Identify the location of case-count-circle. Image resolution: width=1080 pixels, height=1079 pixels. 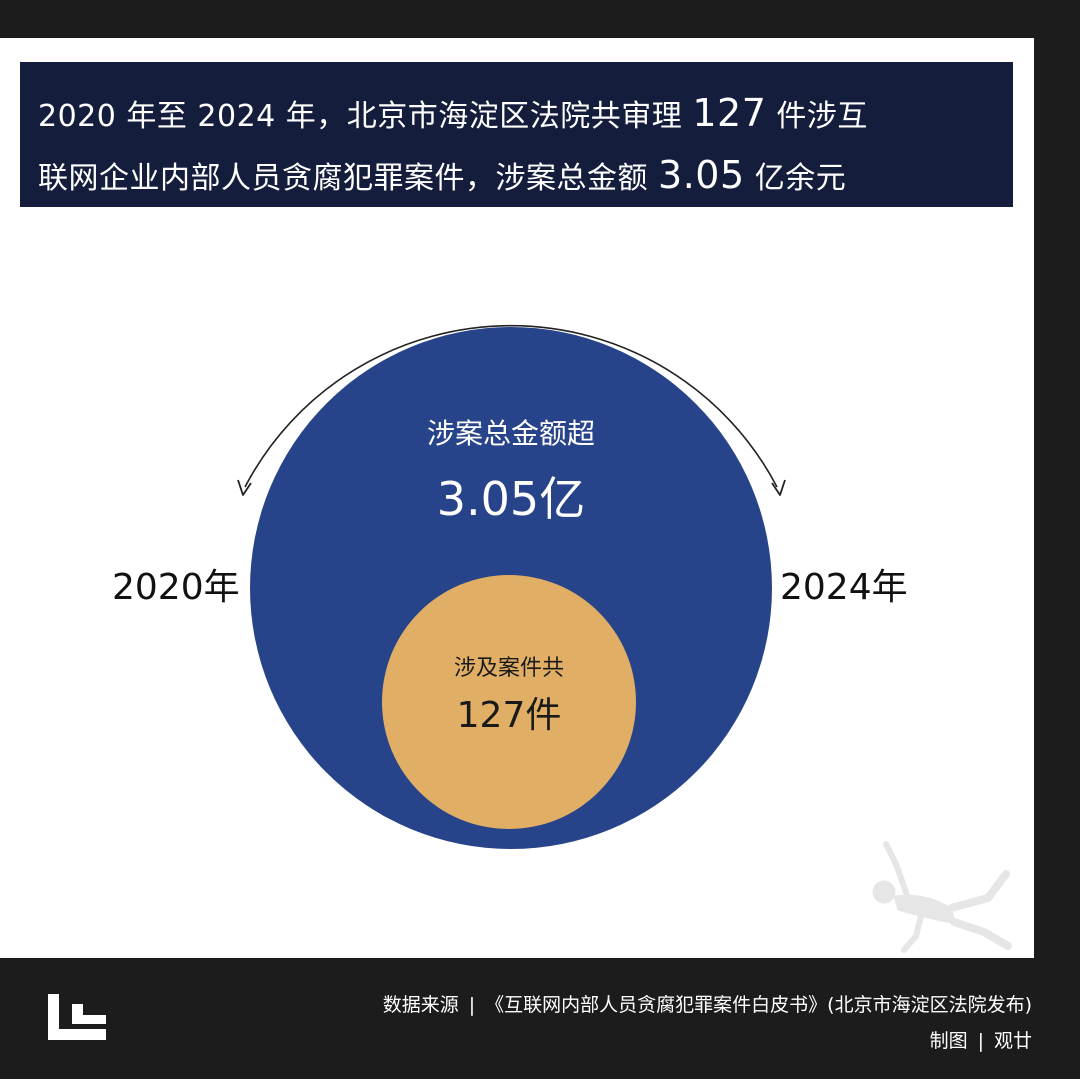
(509, 702).